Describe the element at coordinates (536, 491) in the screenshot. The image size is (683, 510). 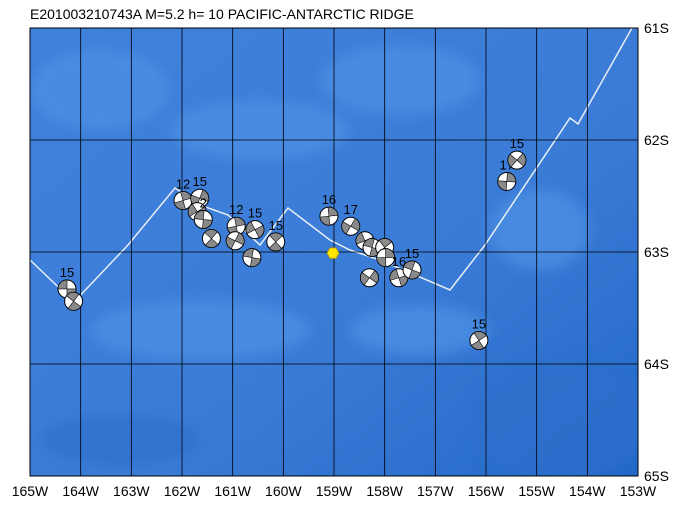
I see `lon-label: 155W` at that location.